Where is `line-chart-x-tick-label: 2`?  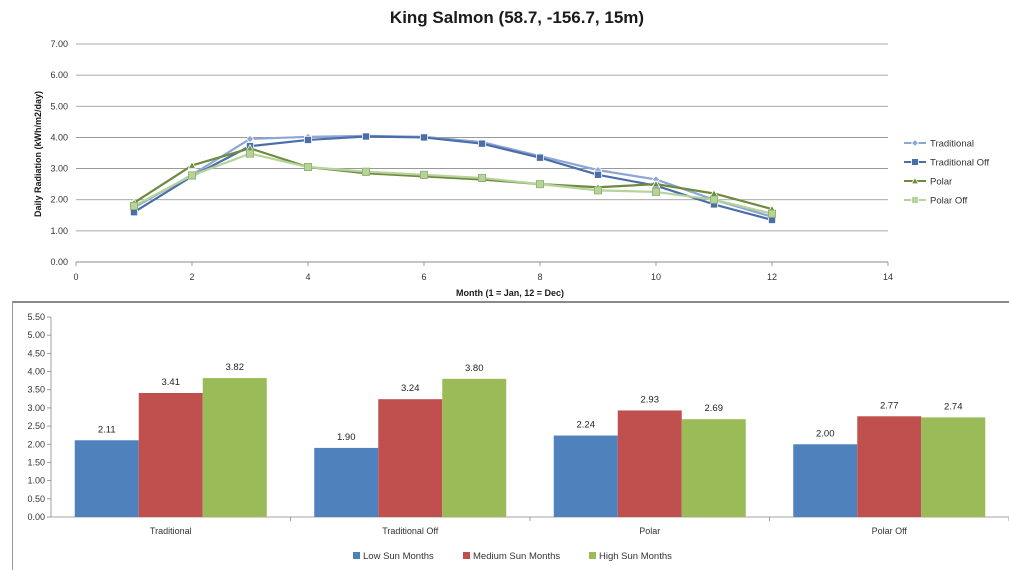 line-chart-x-tick-label: 2 is located at coordinates (191, 277).